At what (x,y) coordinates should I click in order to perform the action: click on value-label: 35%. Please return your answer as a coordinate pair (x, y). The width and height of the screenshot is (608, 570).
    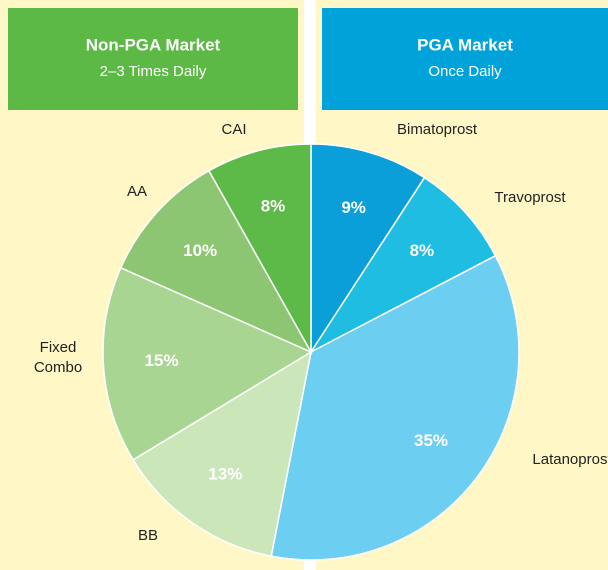
    Looking at the image, I should click on (431, 440).